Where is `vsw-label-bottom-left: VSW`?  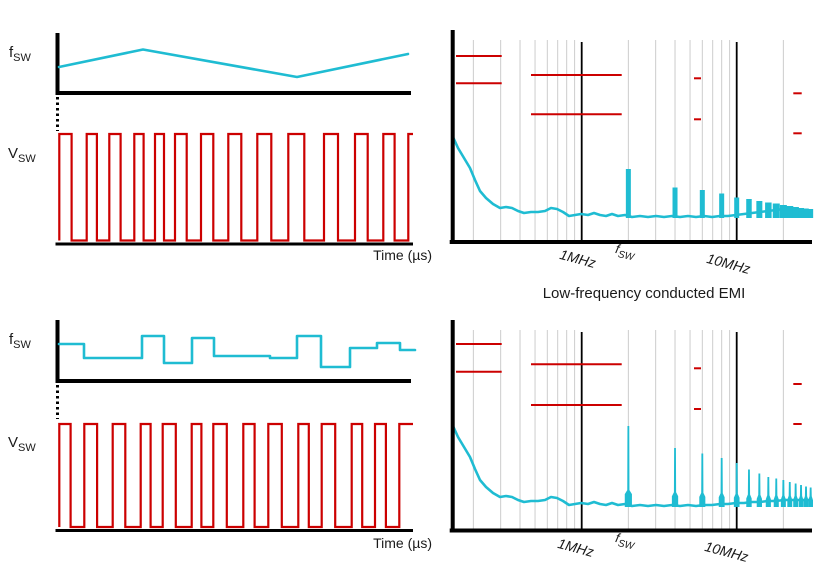 vsw-label-bottom-left: VSW is located at coordinates (22, 444).